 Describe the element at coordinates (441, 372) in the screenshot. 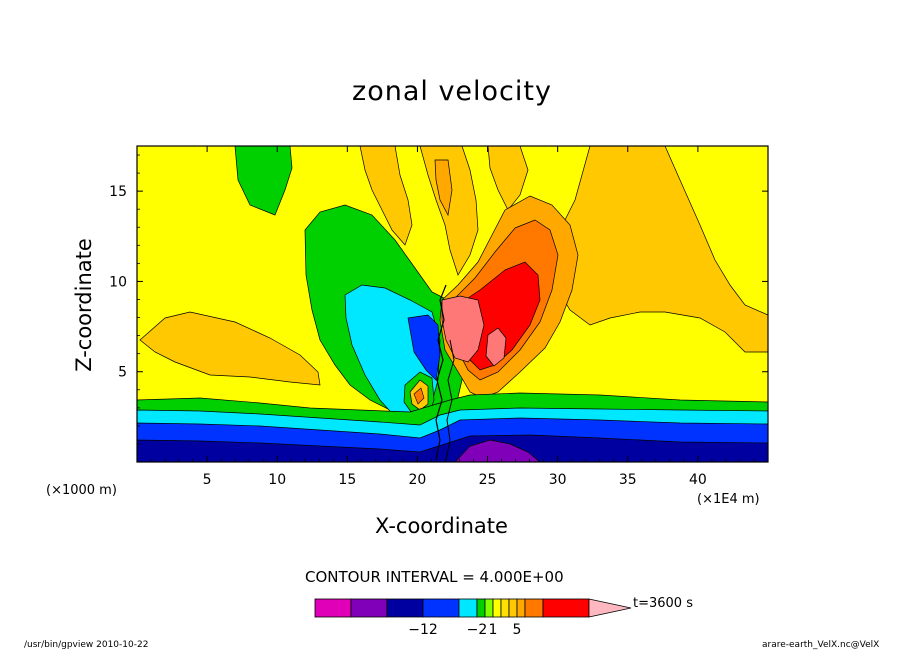

I see `wave-contours` at that location.